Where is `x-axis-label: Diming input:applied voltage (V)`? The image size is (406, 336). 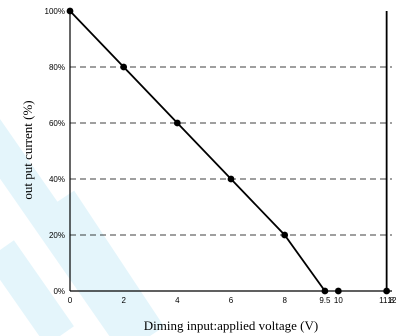 x-axis-label: Diming input:applied voltage (V) is located at coordinates (231, 325).